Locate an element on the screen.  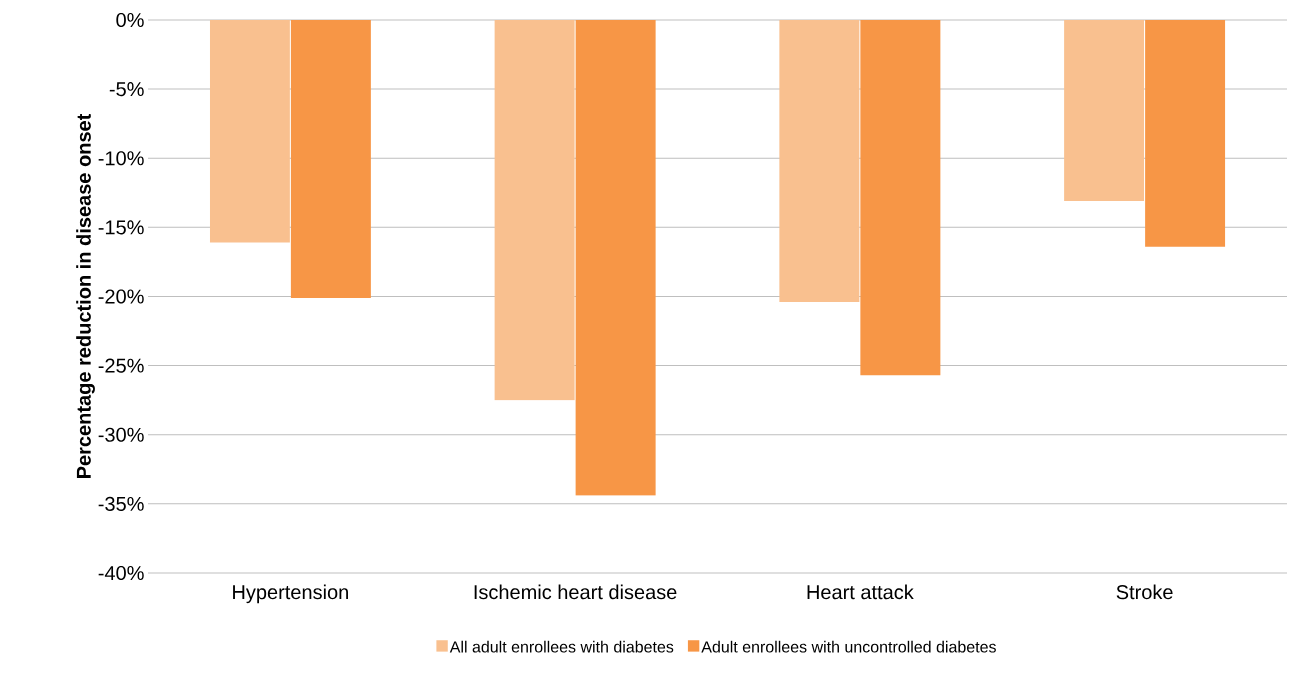
y-tick-label: -5% is located at coordinates (126, 89).